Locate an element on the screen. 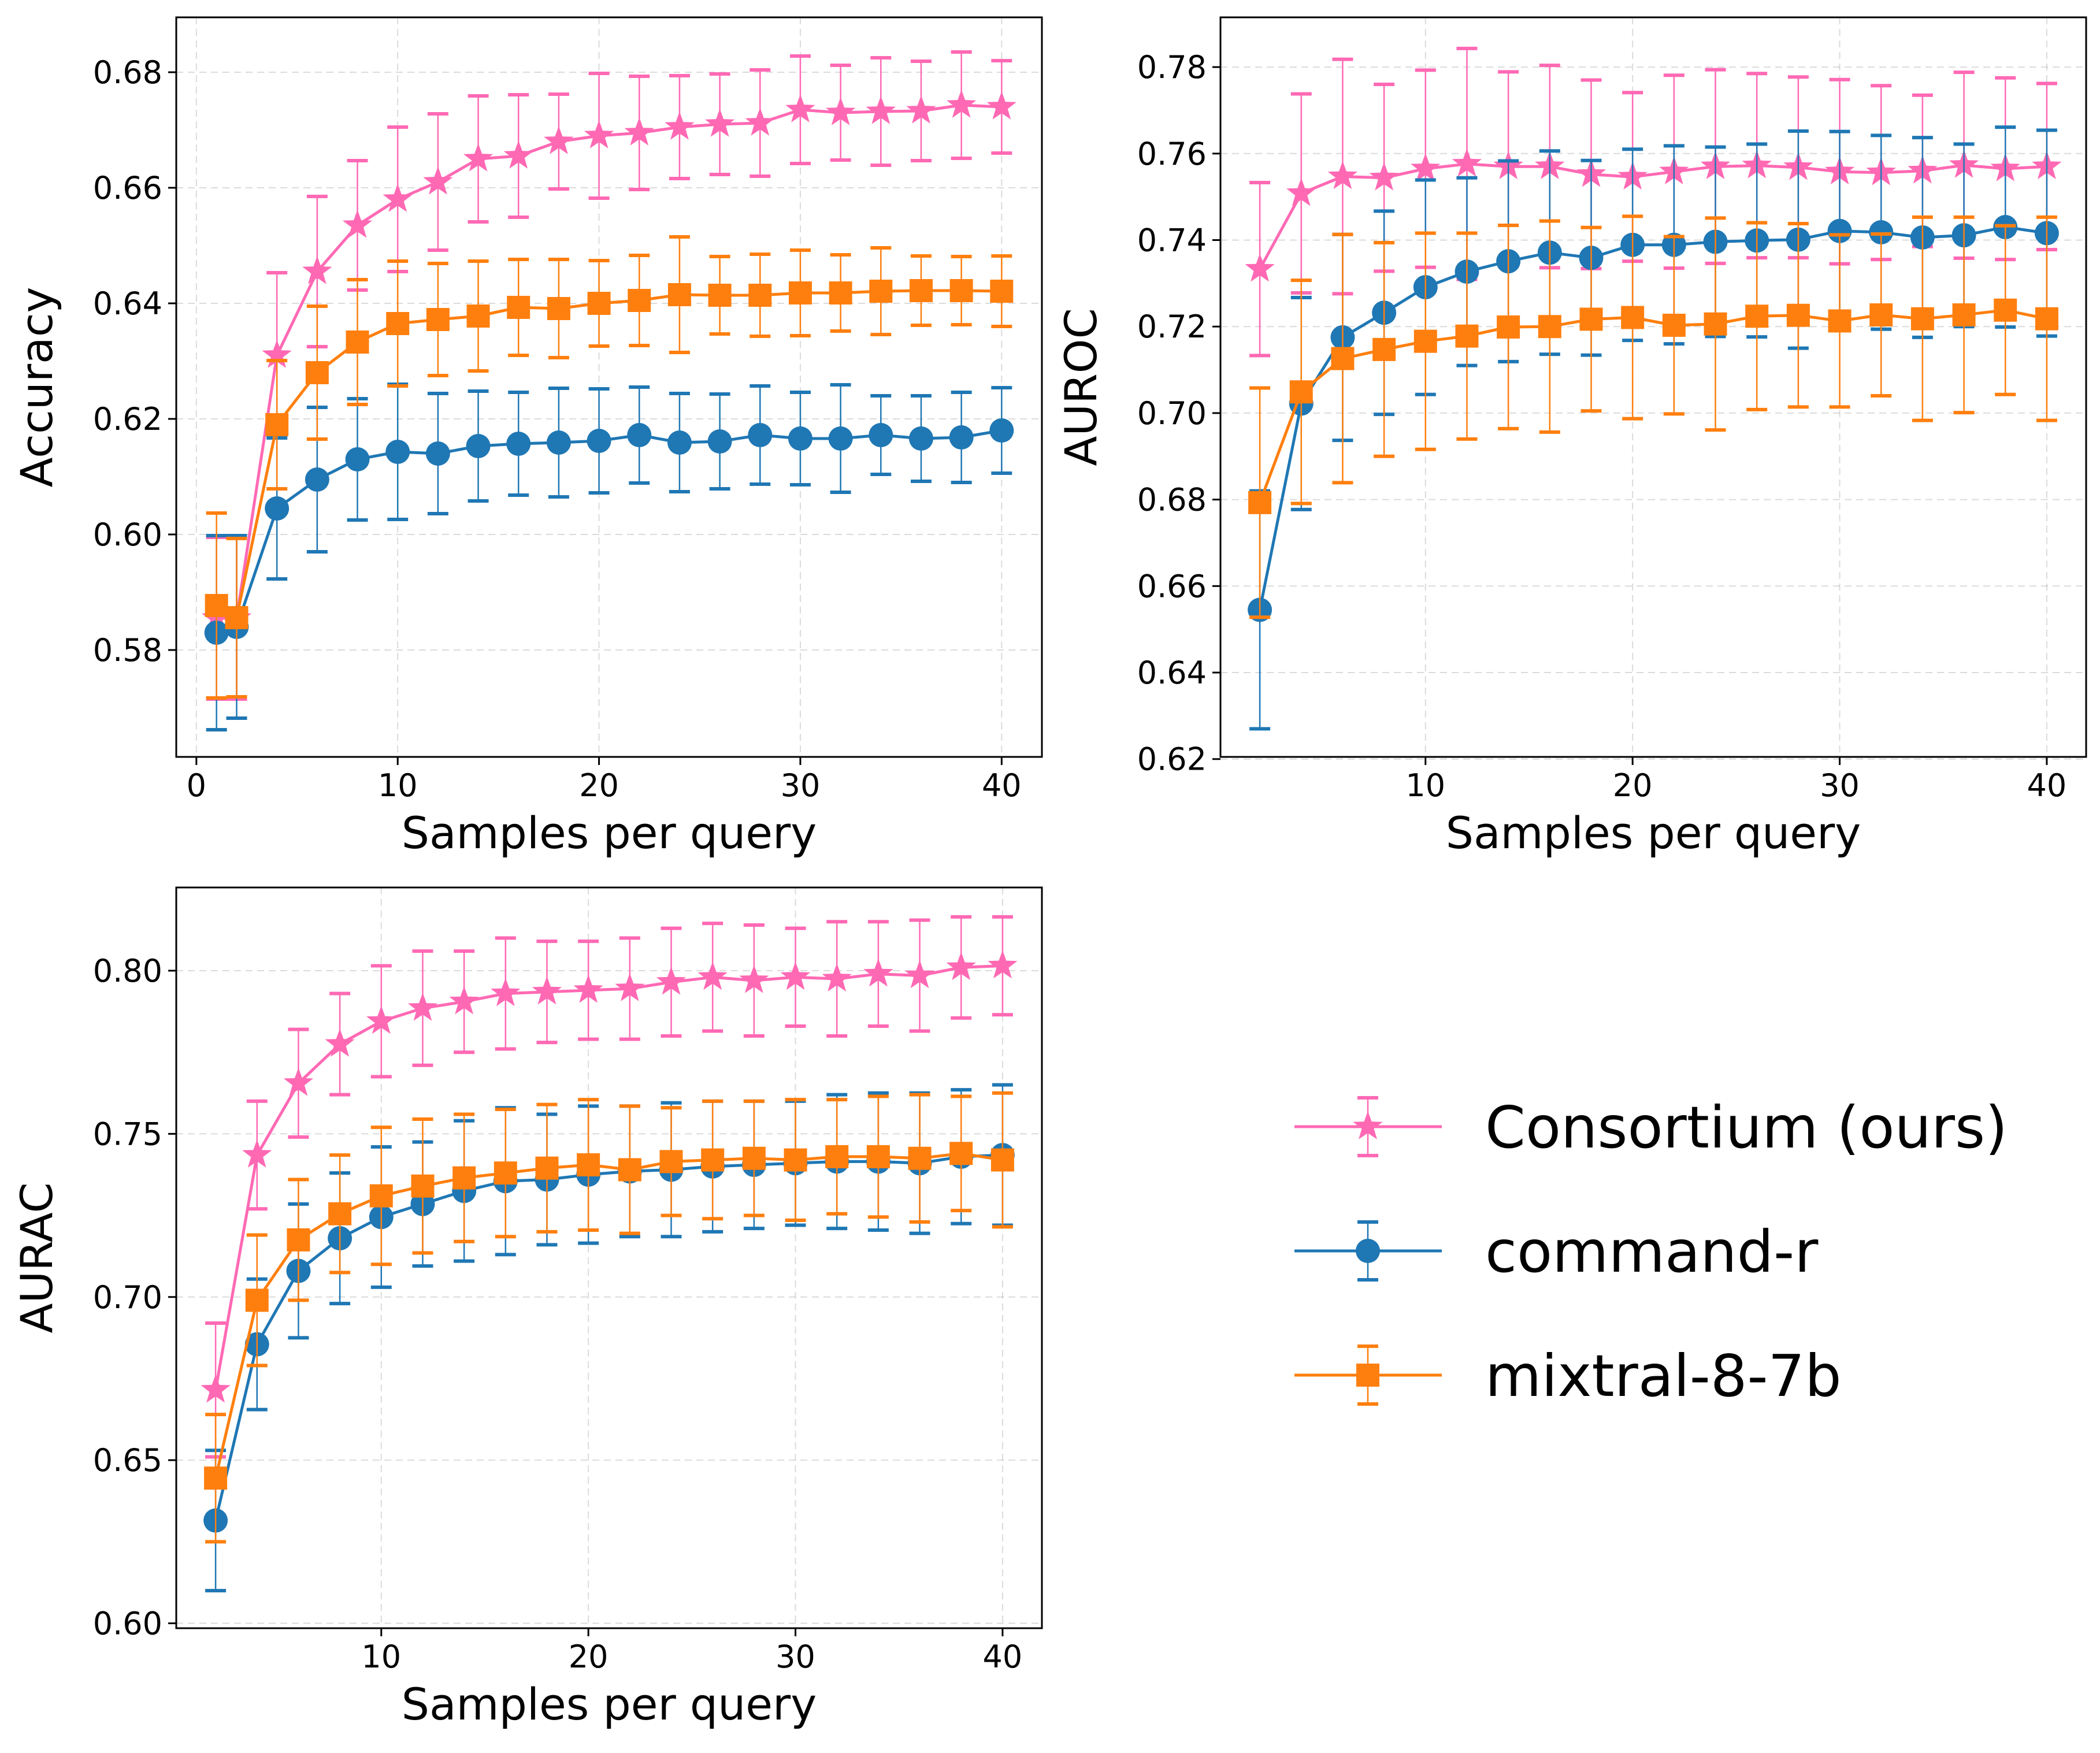  y-tick-label: 0.64 is located at coordinates (128, 303).